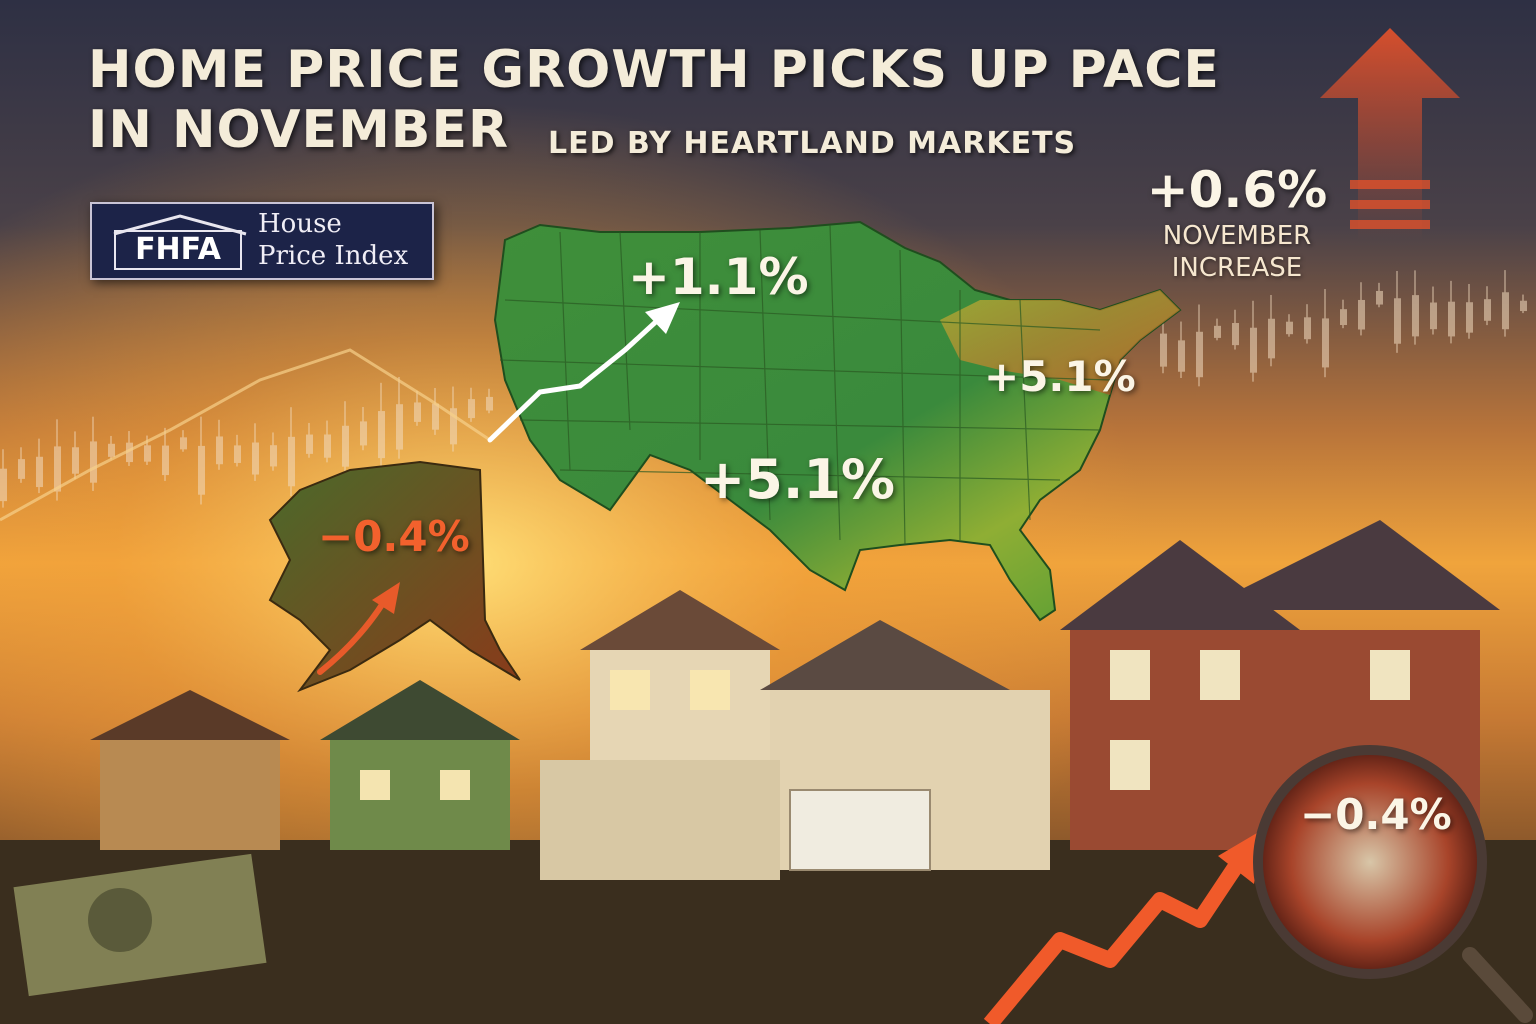 This screenshot has width=1536, height=1024. I want to click on index-name-line1: House, so click(300, 224).